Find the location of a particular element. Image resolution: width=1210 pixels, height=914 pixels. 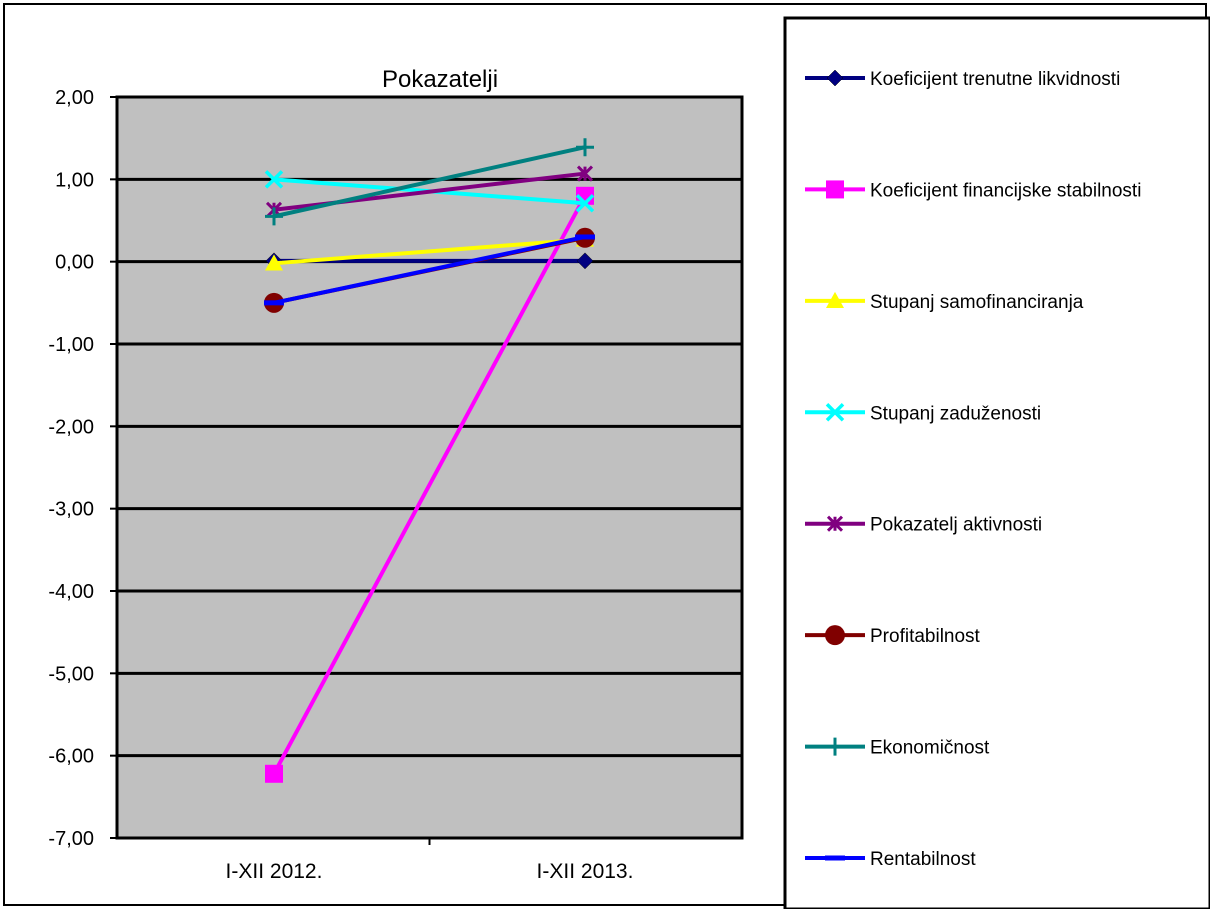

legend-label: Profitabilnost is located at coordinates (925, 636).